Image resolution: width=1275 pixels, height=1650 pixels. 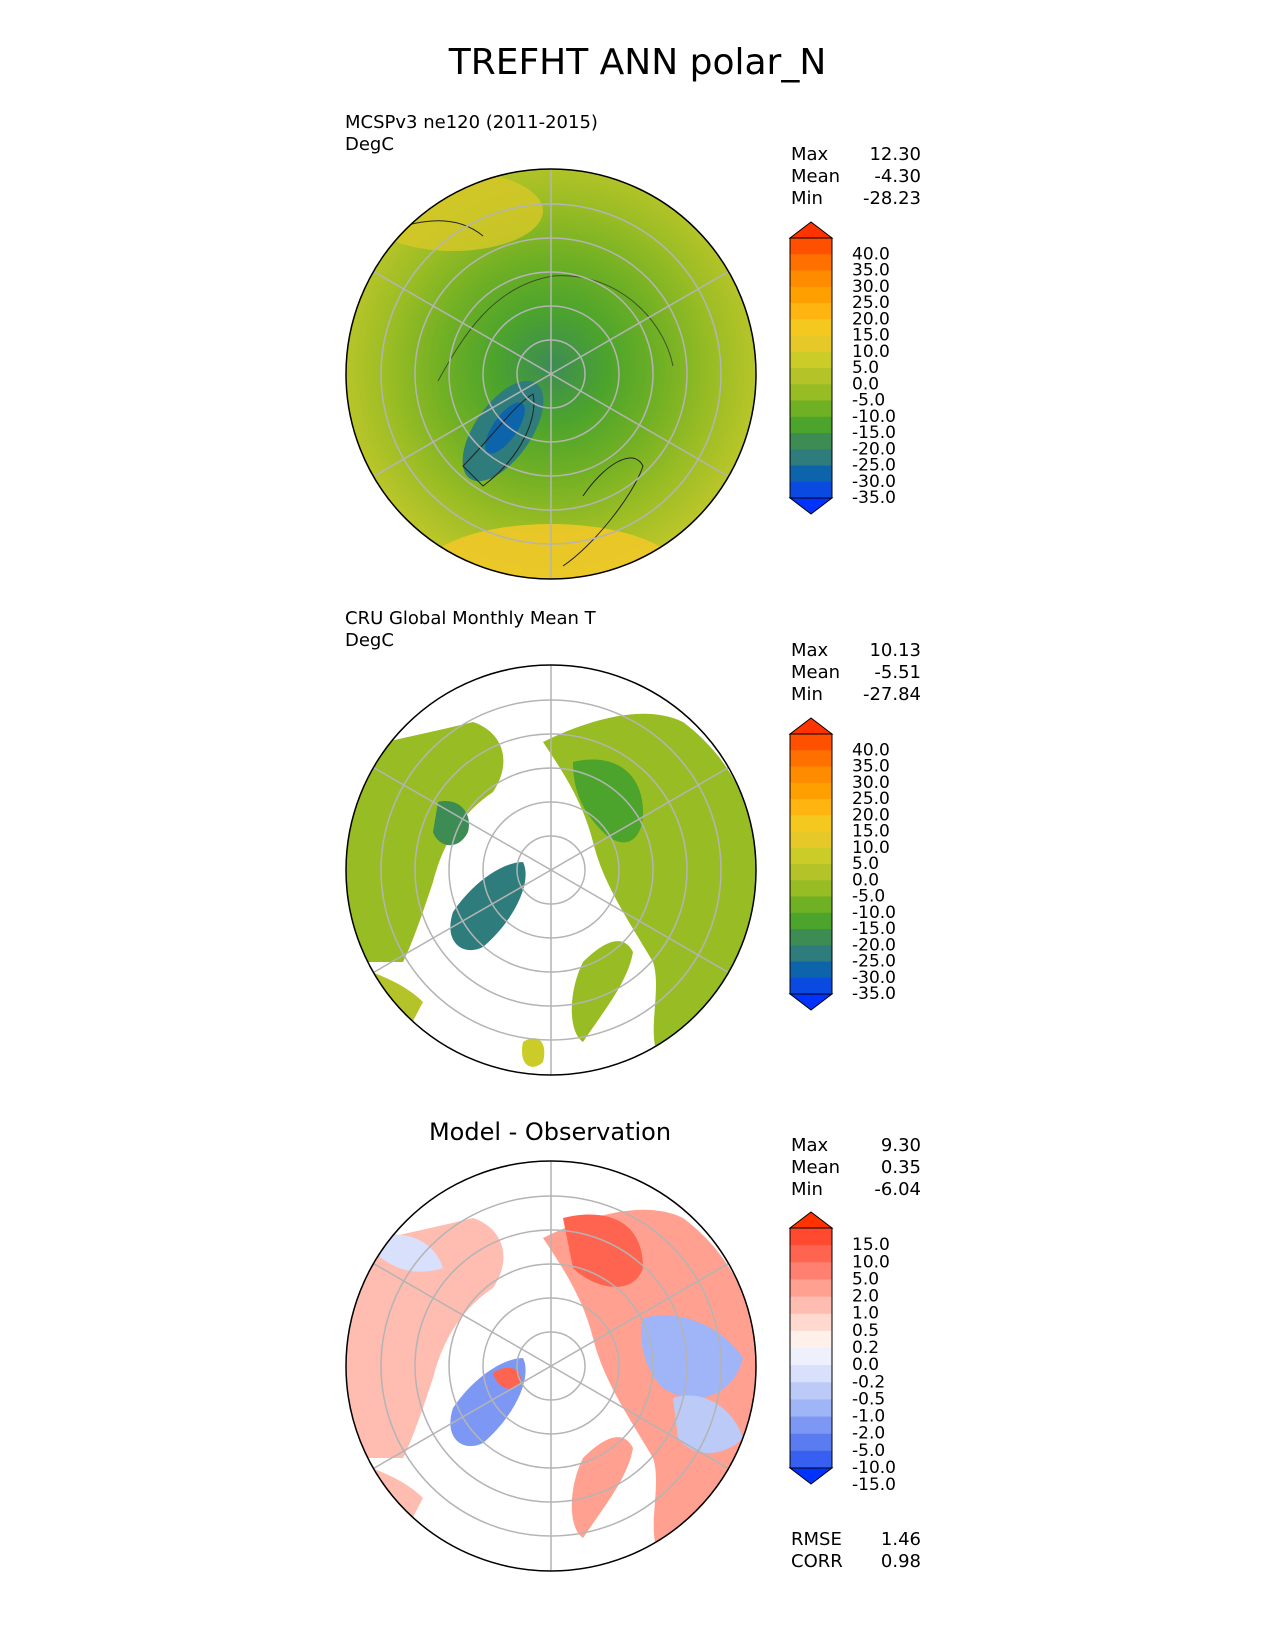 I want to click on colorbar-tick-label: -2.0, so click(x=868, y=1434).